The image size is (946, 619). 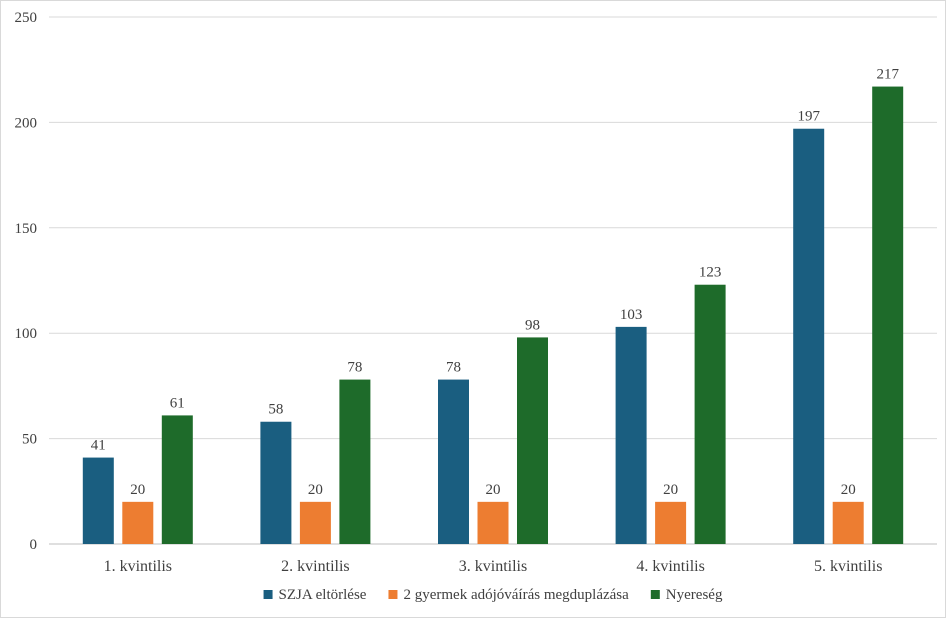 What do you see at coordinates (138, 566) in the screenshot?
I see `category-label: 1. kvintilis` at bounding box center [138, 566].